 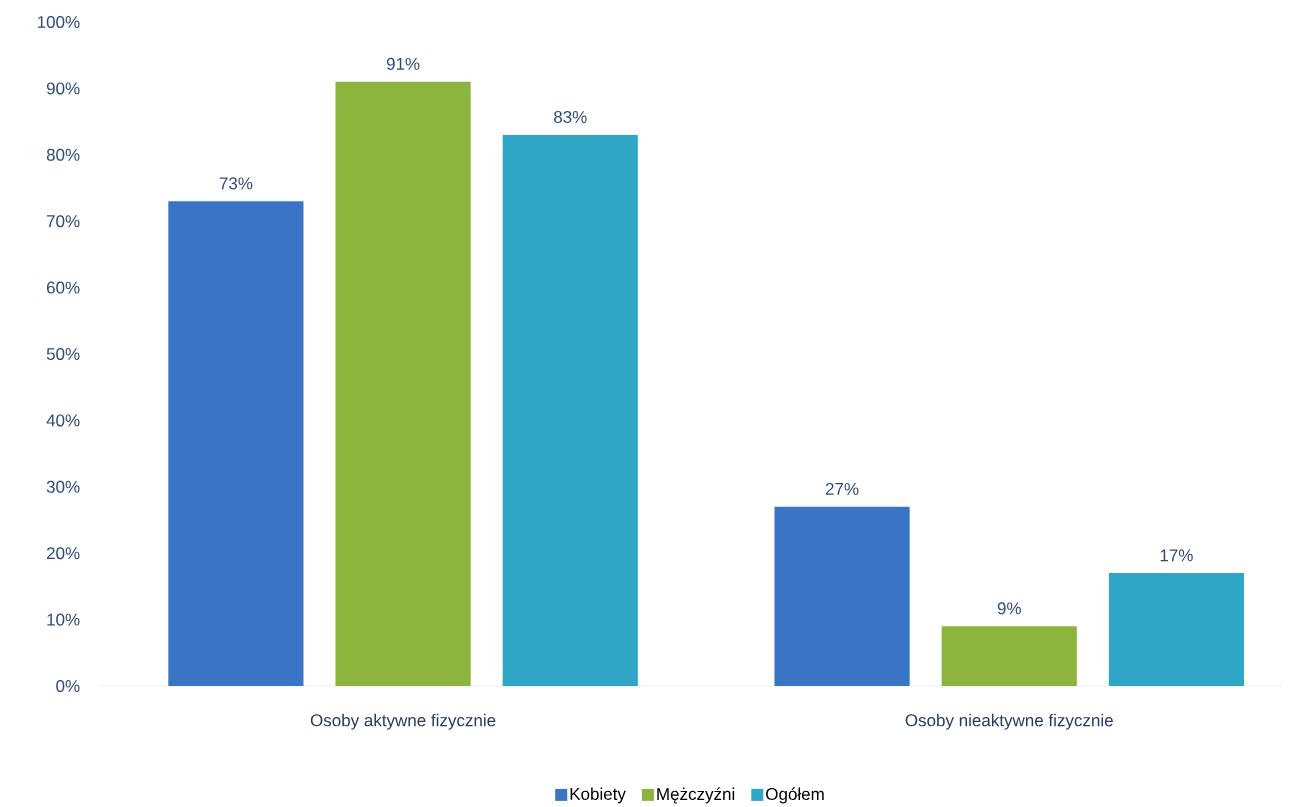 I want to click on legend-label: Kobiety, so click(x=598, y=795).